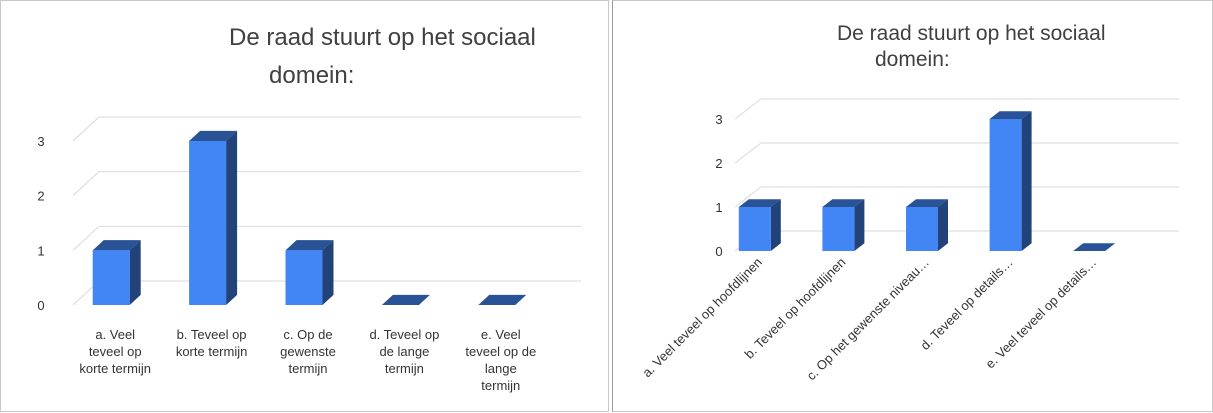  What do you see at coordinates (307, 334) in the screenshot?
I see `x-category-label-line: c. Op de` at bounding box center [307, 334].